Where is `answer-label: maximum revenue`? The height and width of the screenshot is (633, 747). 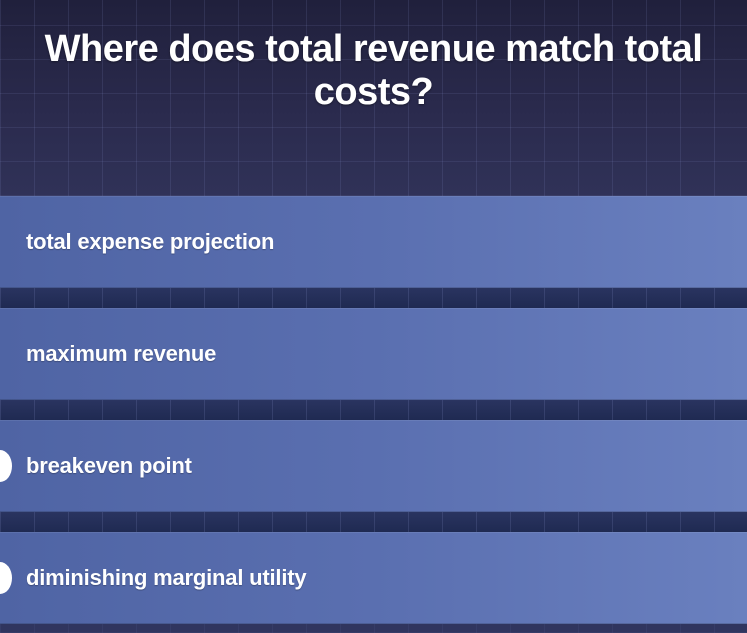
answer-label: maximum revenue is located at coordinates (121, 353).